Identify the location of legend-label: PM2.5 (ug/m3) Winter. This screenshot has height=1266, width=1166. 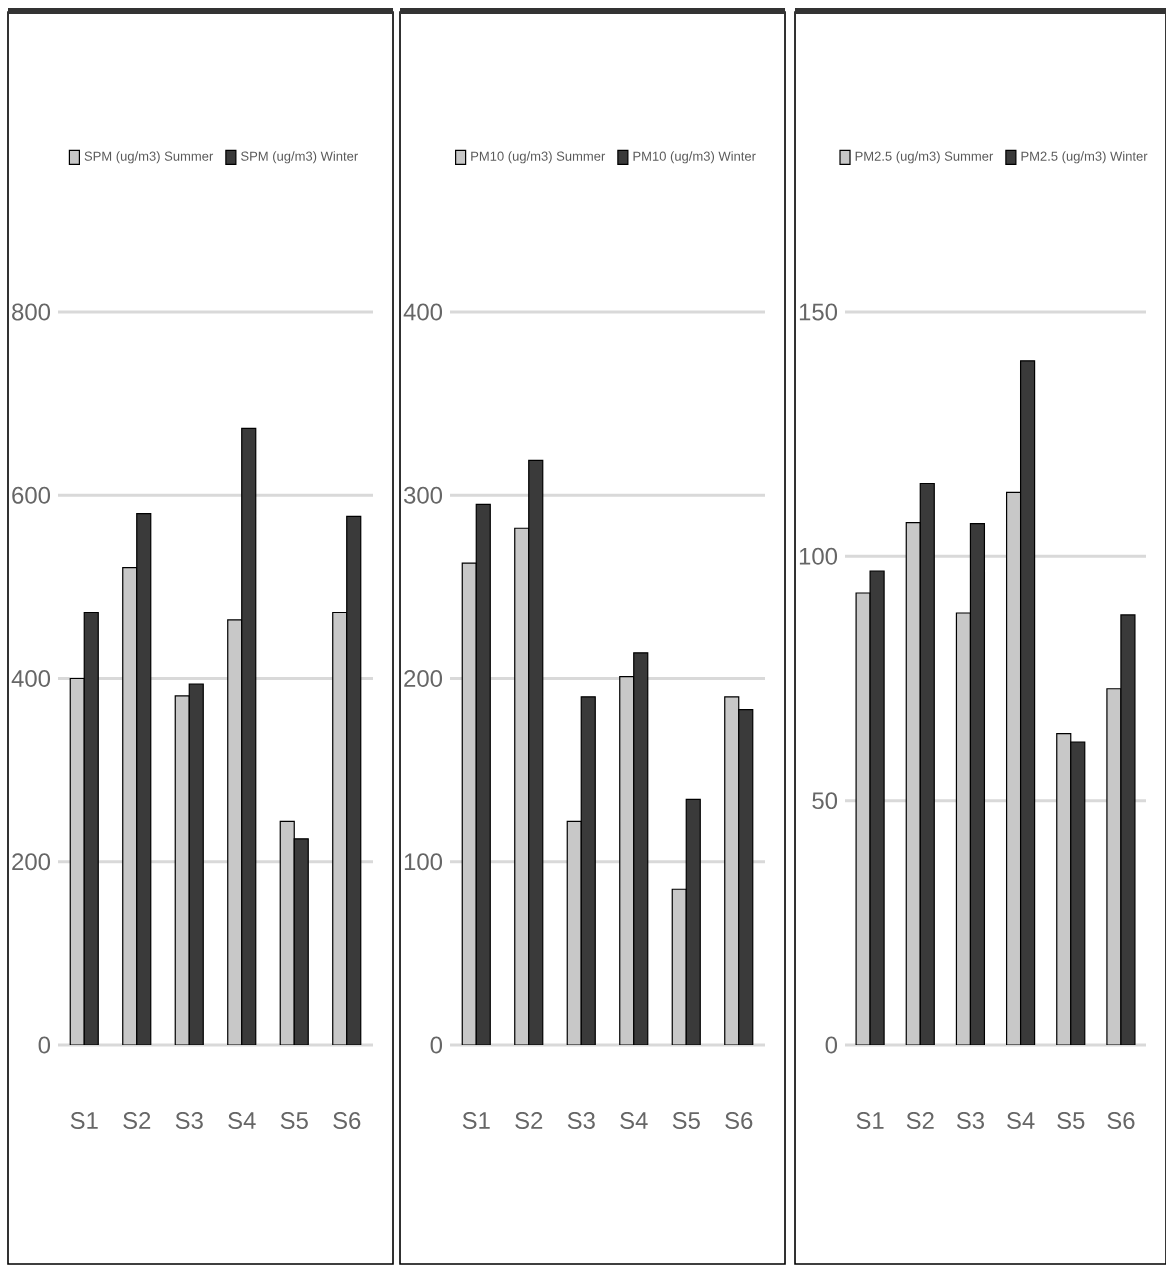
(1084, 157).